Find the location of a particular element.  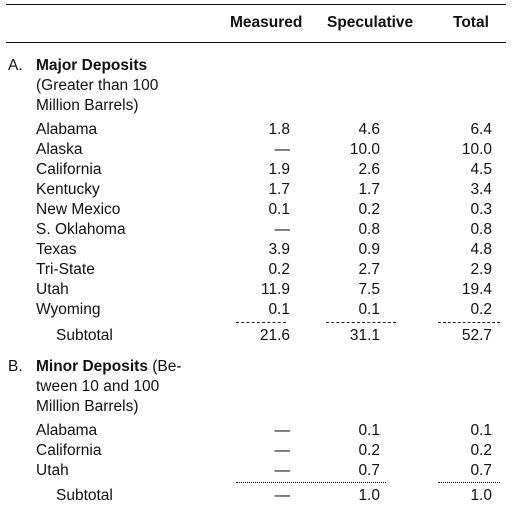

table-row: California — 0.2 0.2 is located at coordinates (256, 452).